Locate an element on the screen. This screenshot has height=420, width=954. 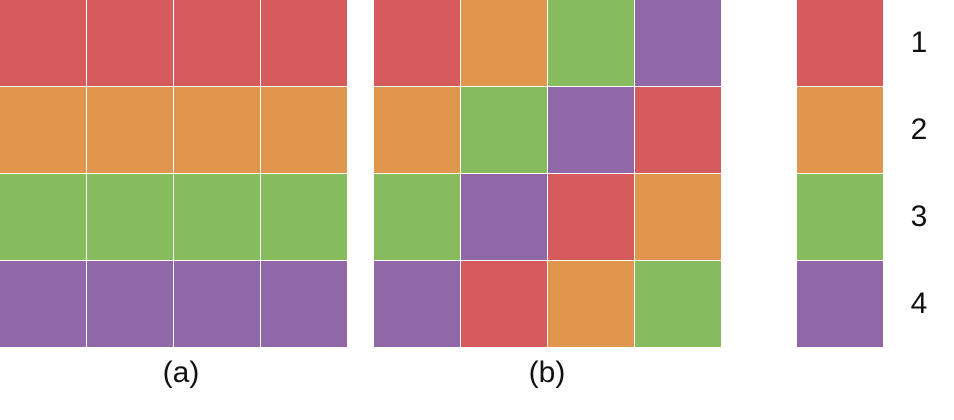
panel-a-cell-r2-c1 is located at coordinates (43, 130).